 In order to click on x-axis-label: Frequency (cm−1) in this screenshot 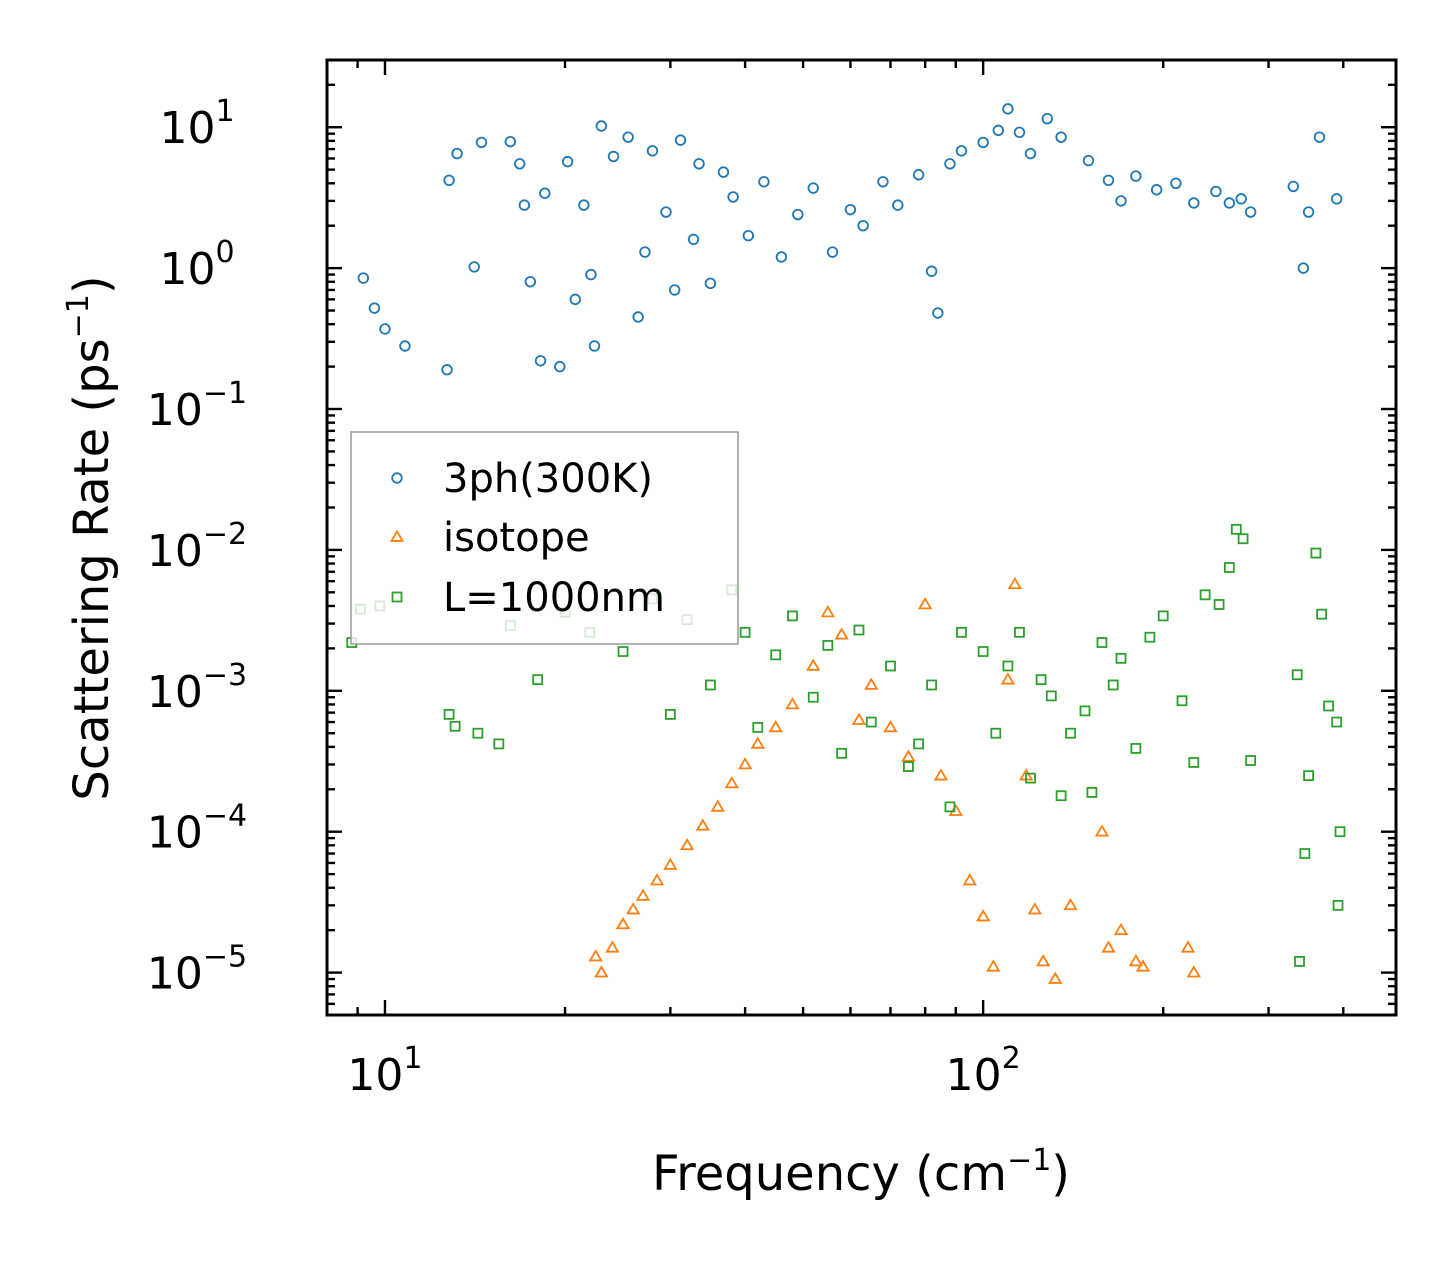, I will do `click(861, 1172)`.